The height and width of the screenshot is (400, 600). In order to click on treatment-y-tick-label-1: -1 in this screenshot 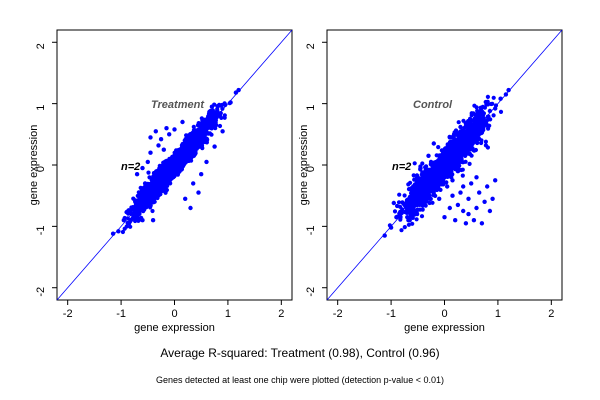, I will do `click(41, 230)`.